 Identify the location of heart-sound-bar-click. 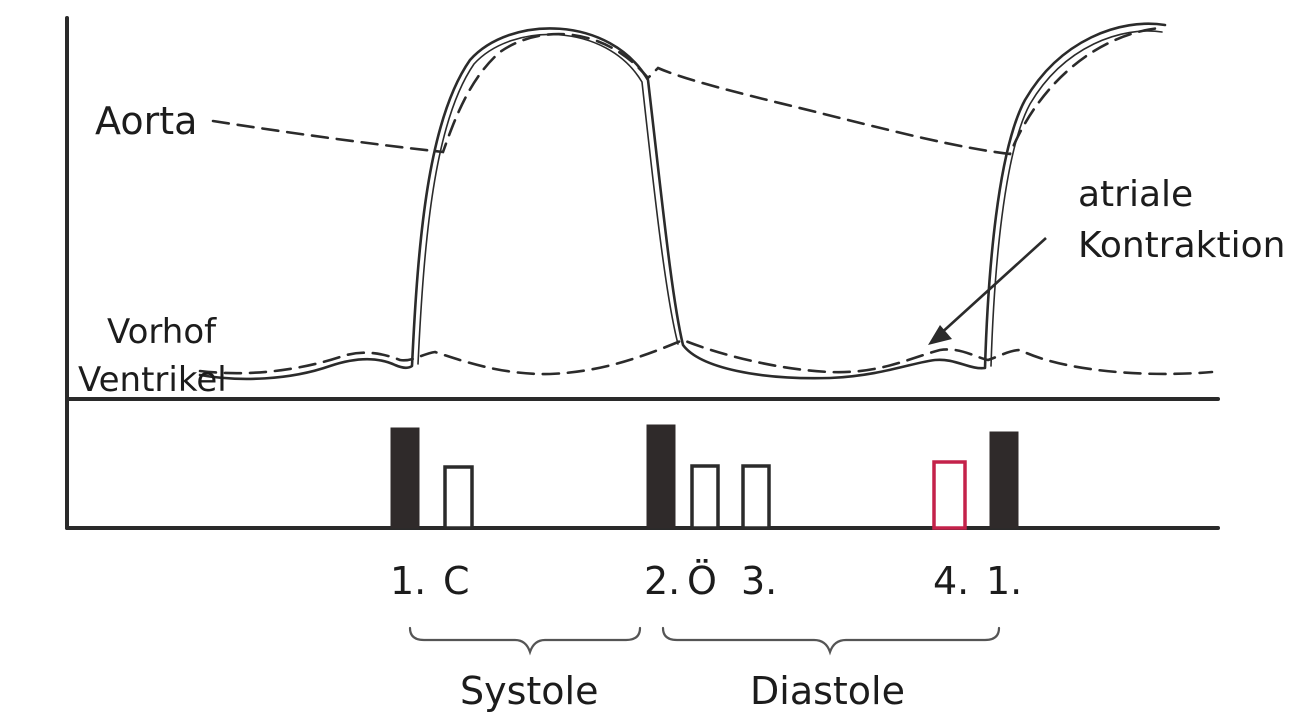
(458, 497).